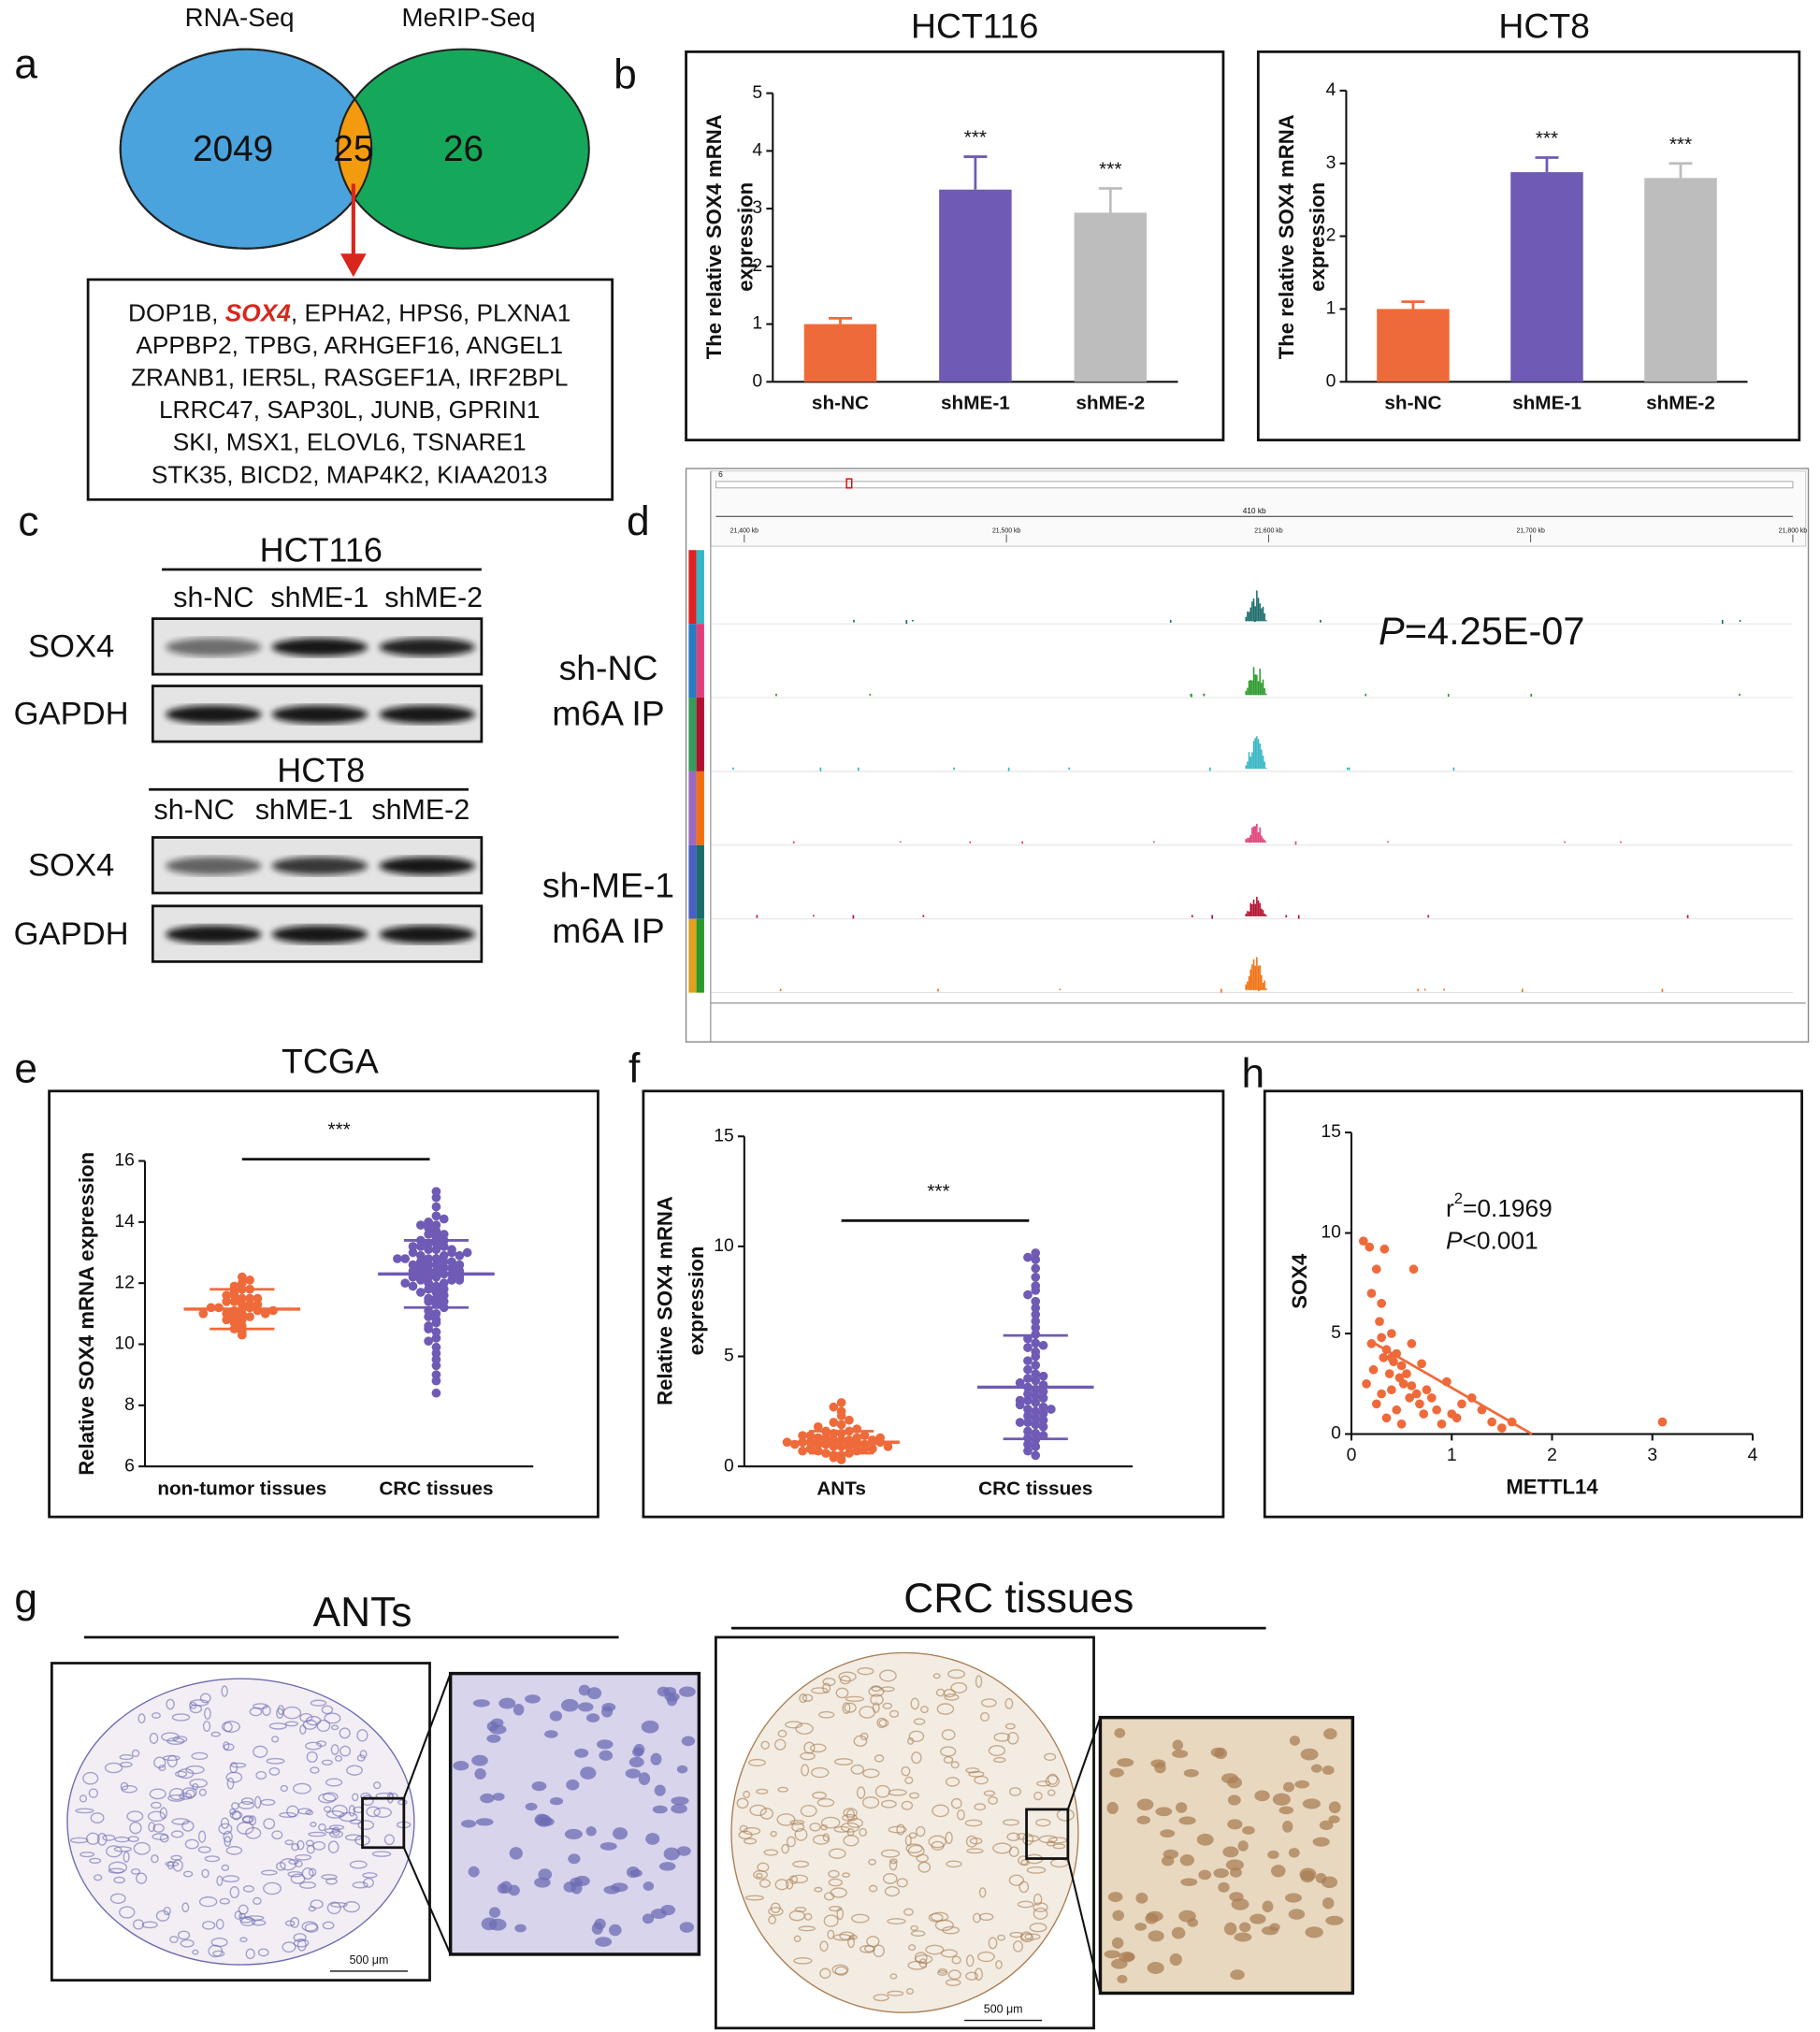 The height and width of the screenshot is (2032, 1820). What do you see at coordinates (700, 587) in the screenshot?
I see `igv-strip` at bounding box center [700, 587].